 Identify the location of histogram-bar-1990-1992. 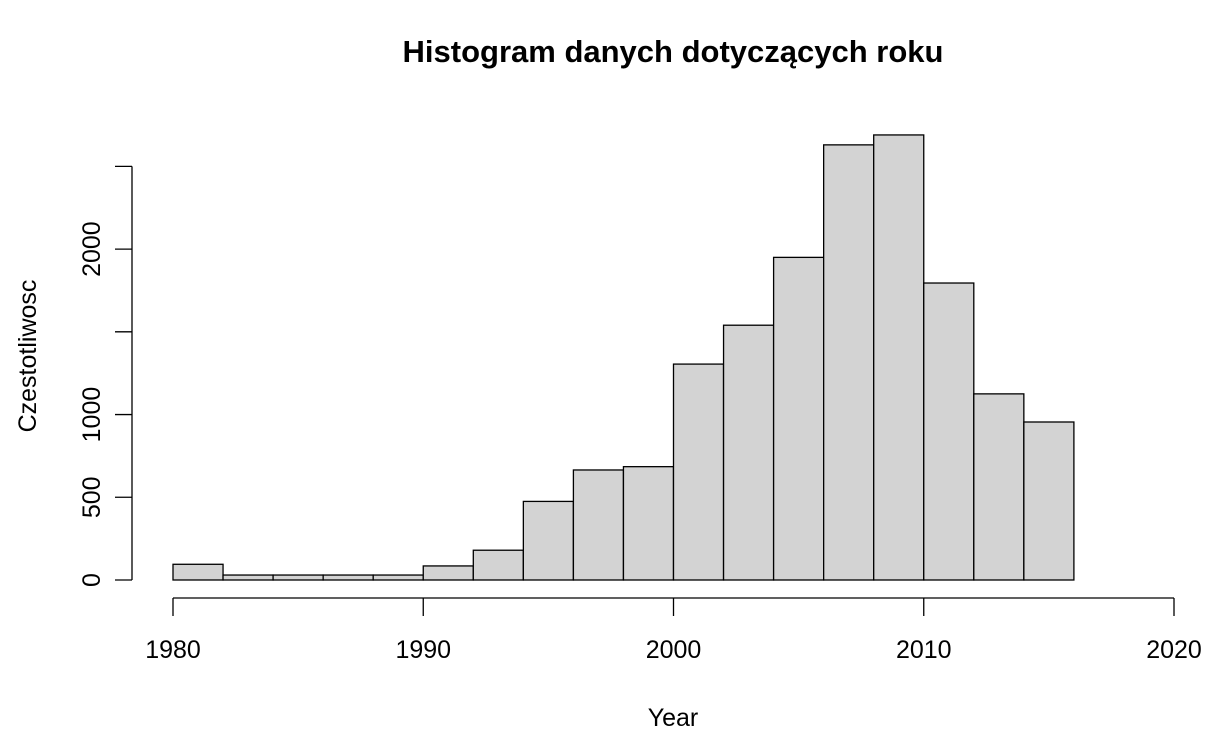
(448, 573).